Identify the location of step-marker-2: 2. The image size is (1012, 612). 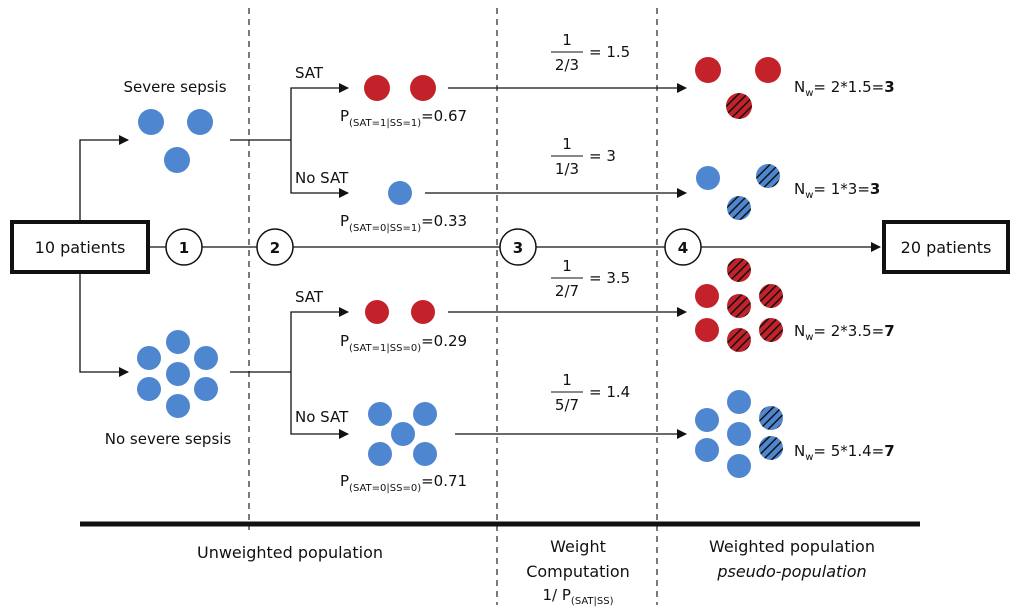
(275, 247).